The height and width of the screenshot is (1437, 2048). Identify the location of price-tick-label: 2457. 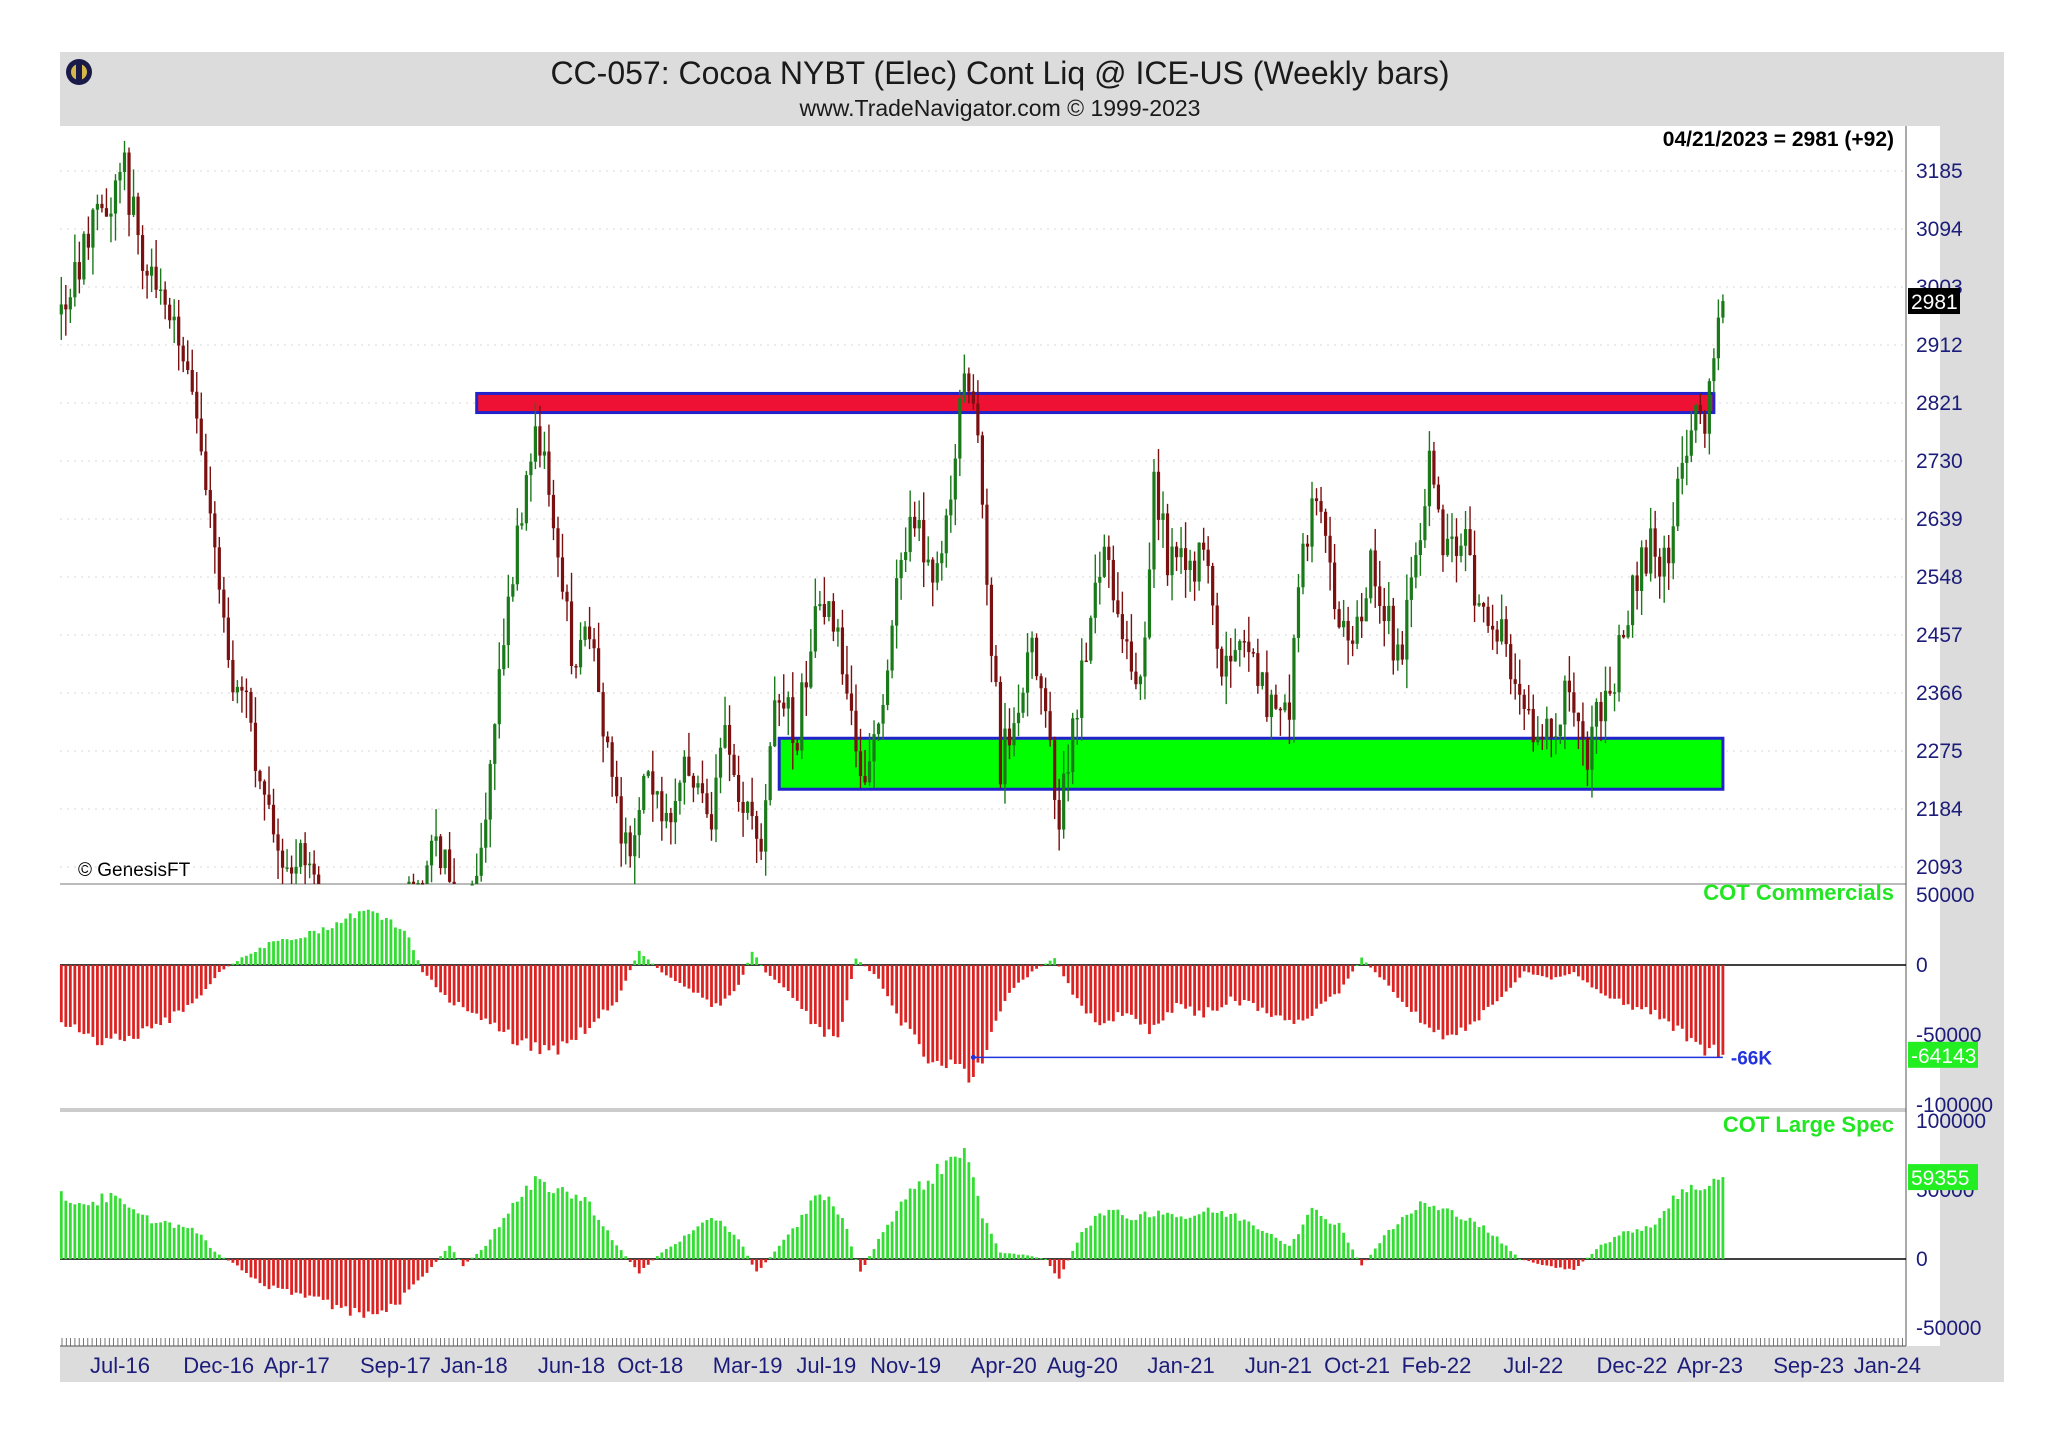
(1939, 635).